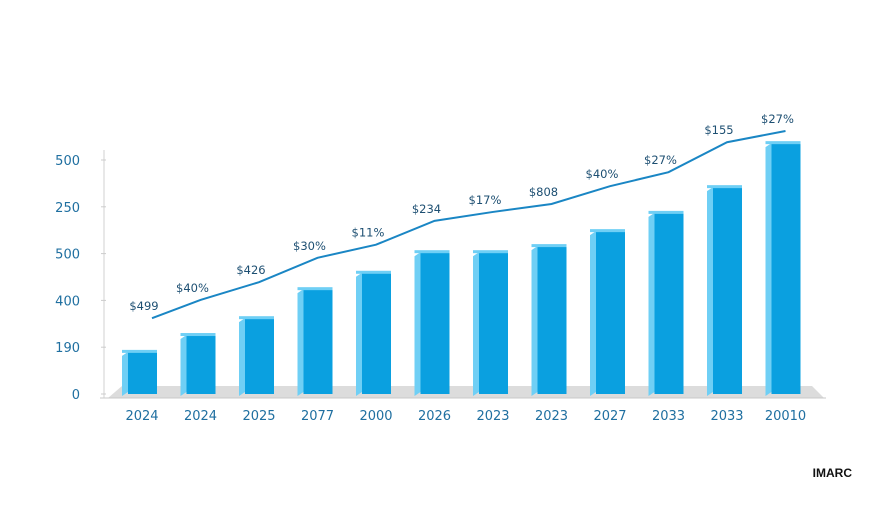 The width and height of the screenshot is (896, 512). I want to click on data-label: $155, so click(718, 130).